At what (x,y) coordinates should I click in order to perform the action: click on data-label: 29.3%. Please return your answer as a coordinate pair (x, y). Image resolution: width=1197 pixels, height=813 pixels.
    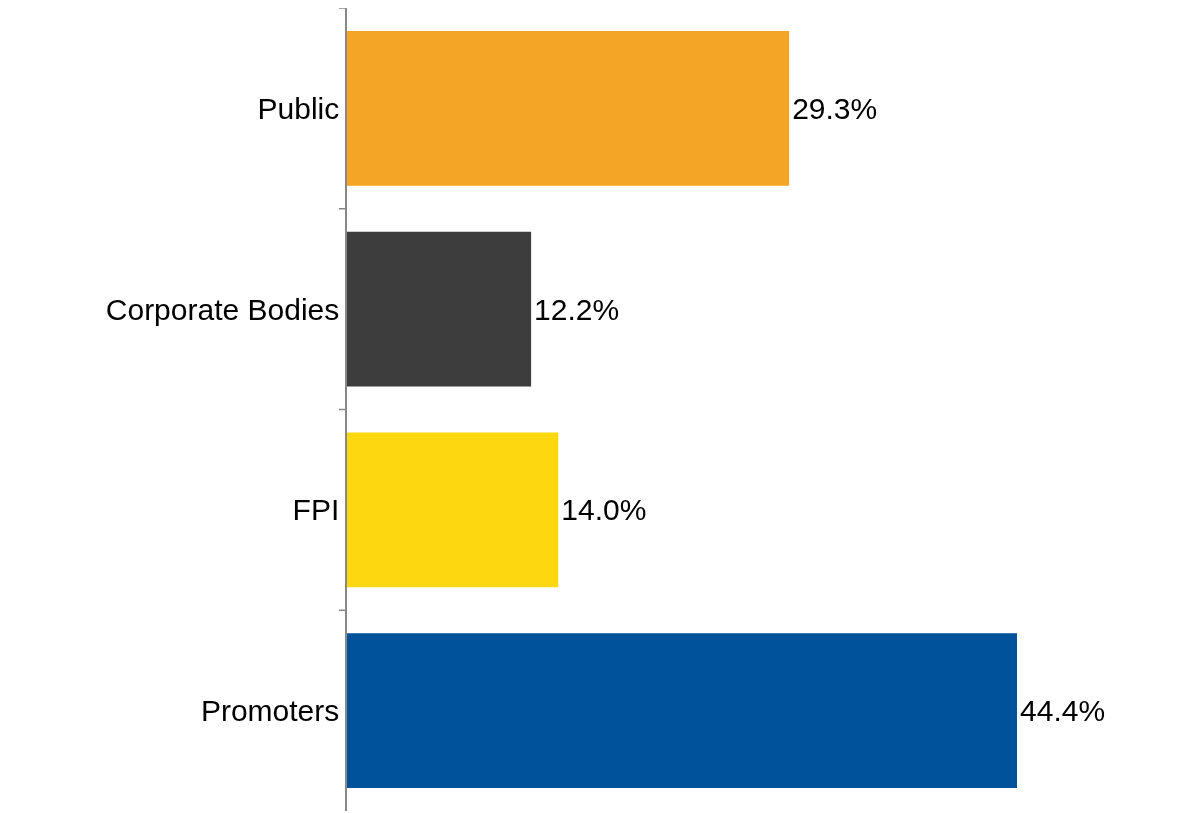
    Looking at the image, I should click on (835, 108).